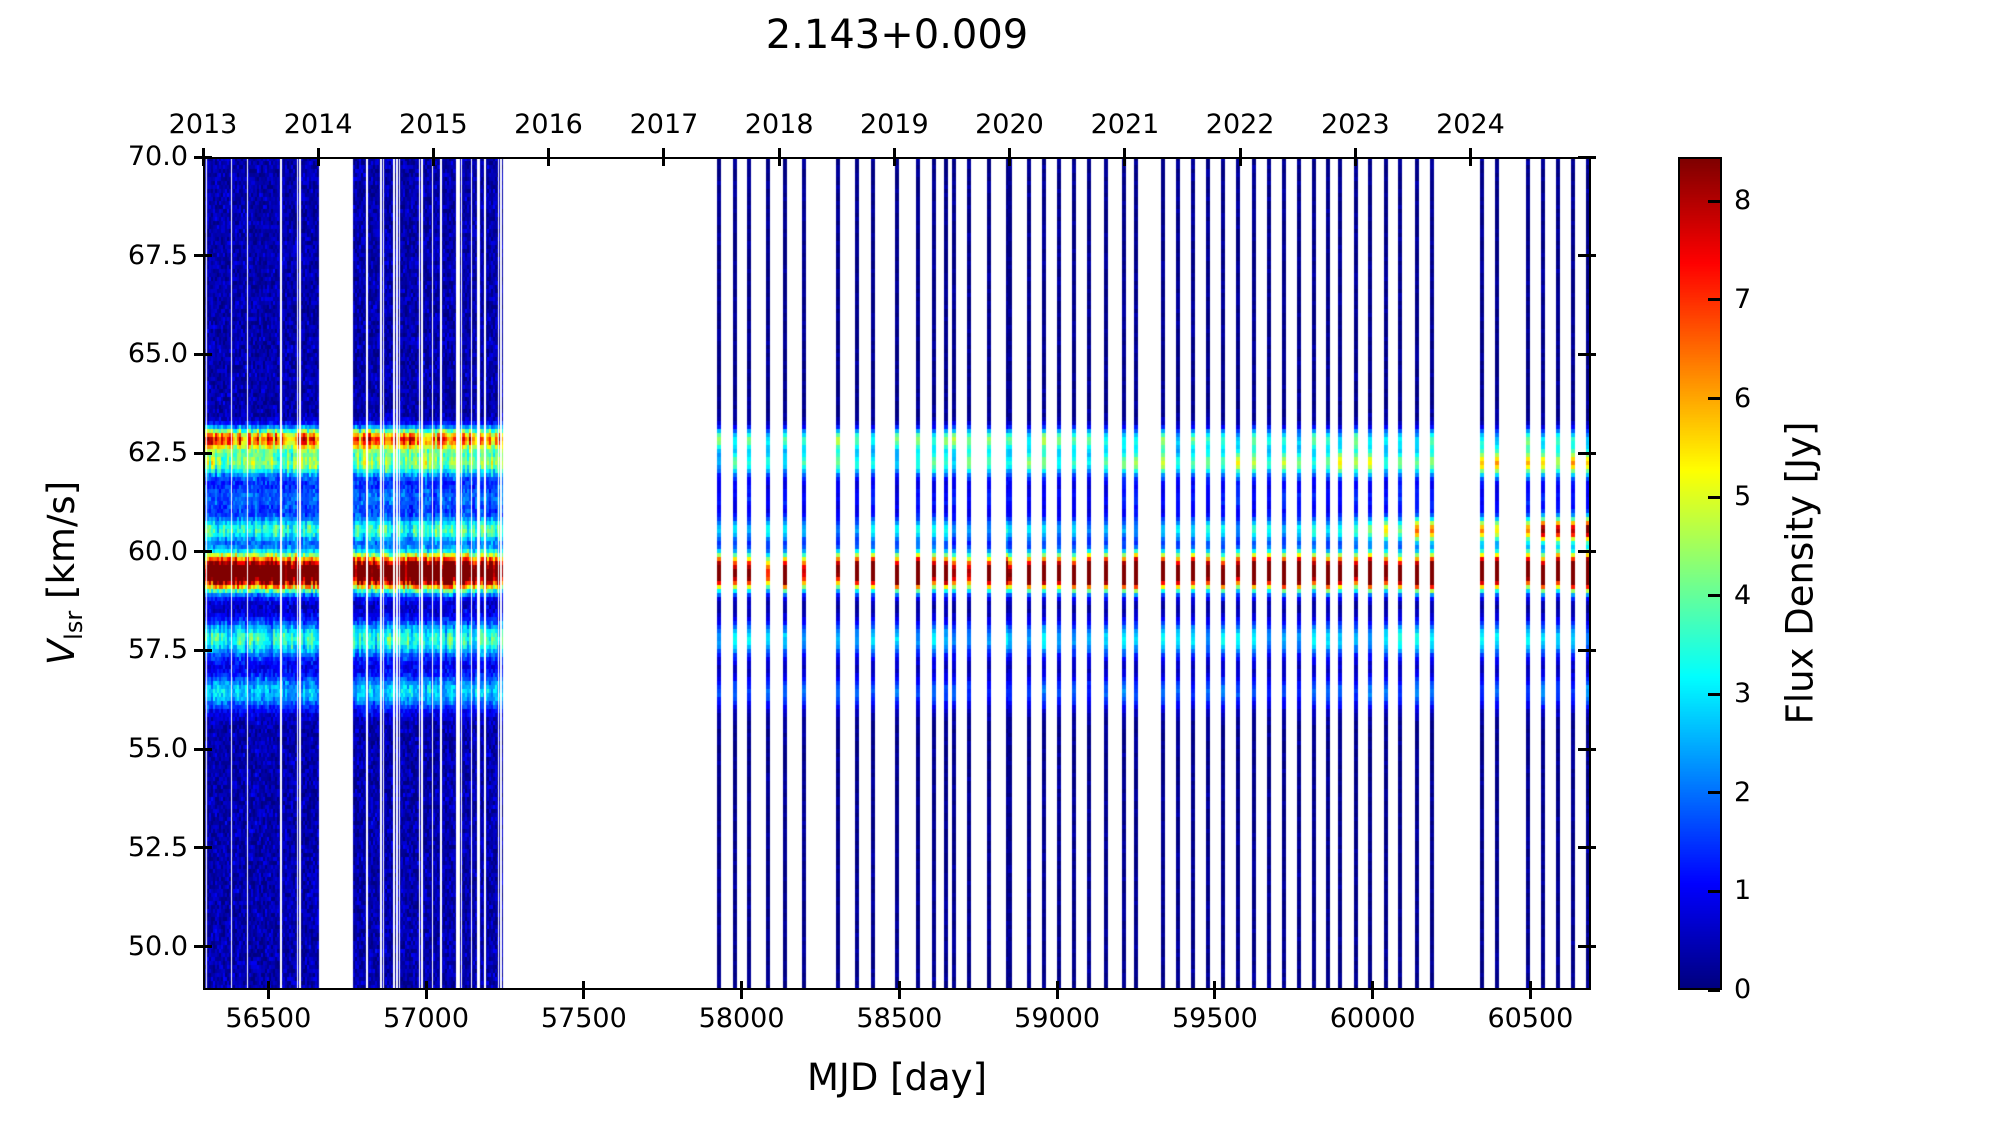  I want to click on colorbar-tick-label: 7, so click(1743, 299).